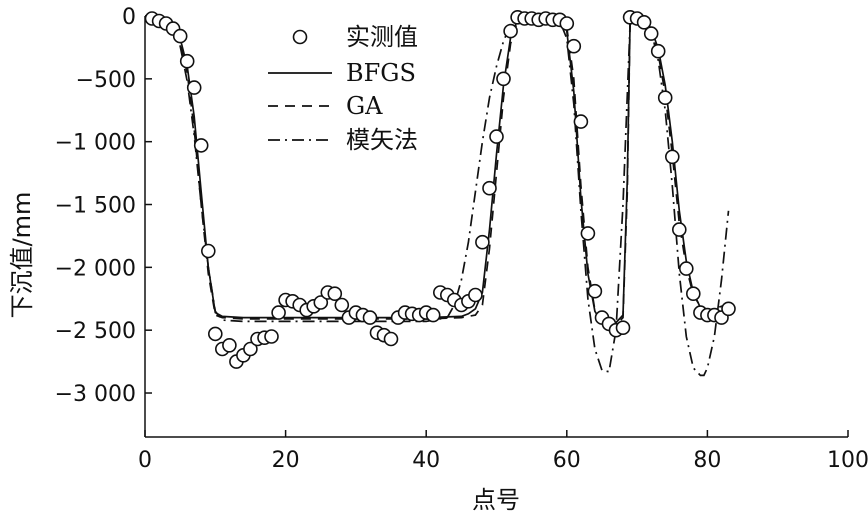  What do you see at coordinates (129, 17) in the screenshot?
I see `y-tick-label: 0` at bounding box center [129, 17].